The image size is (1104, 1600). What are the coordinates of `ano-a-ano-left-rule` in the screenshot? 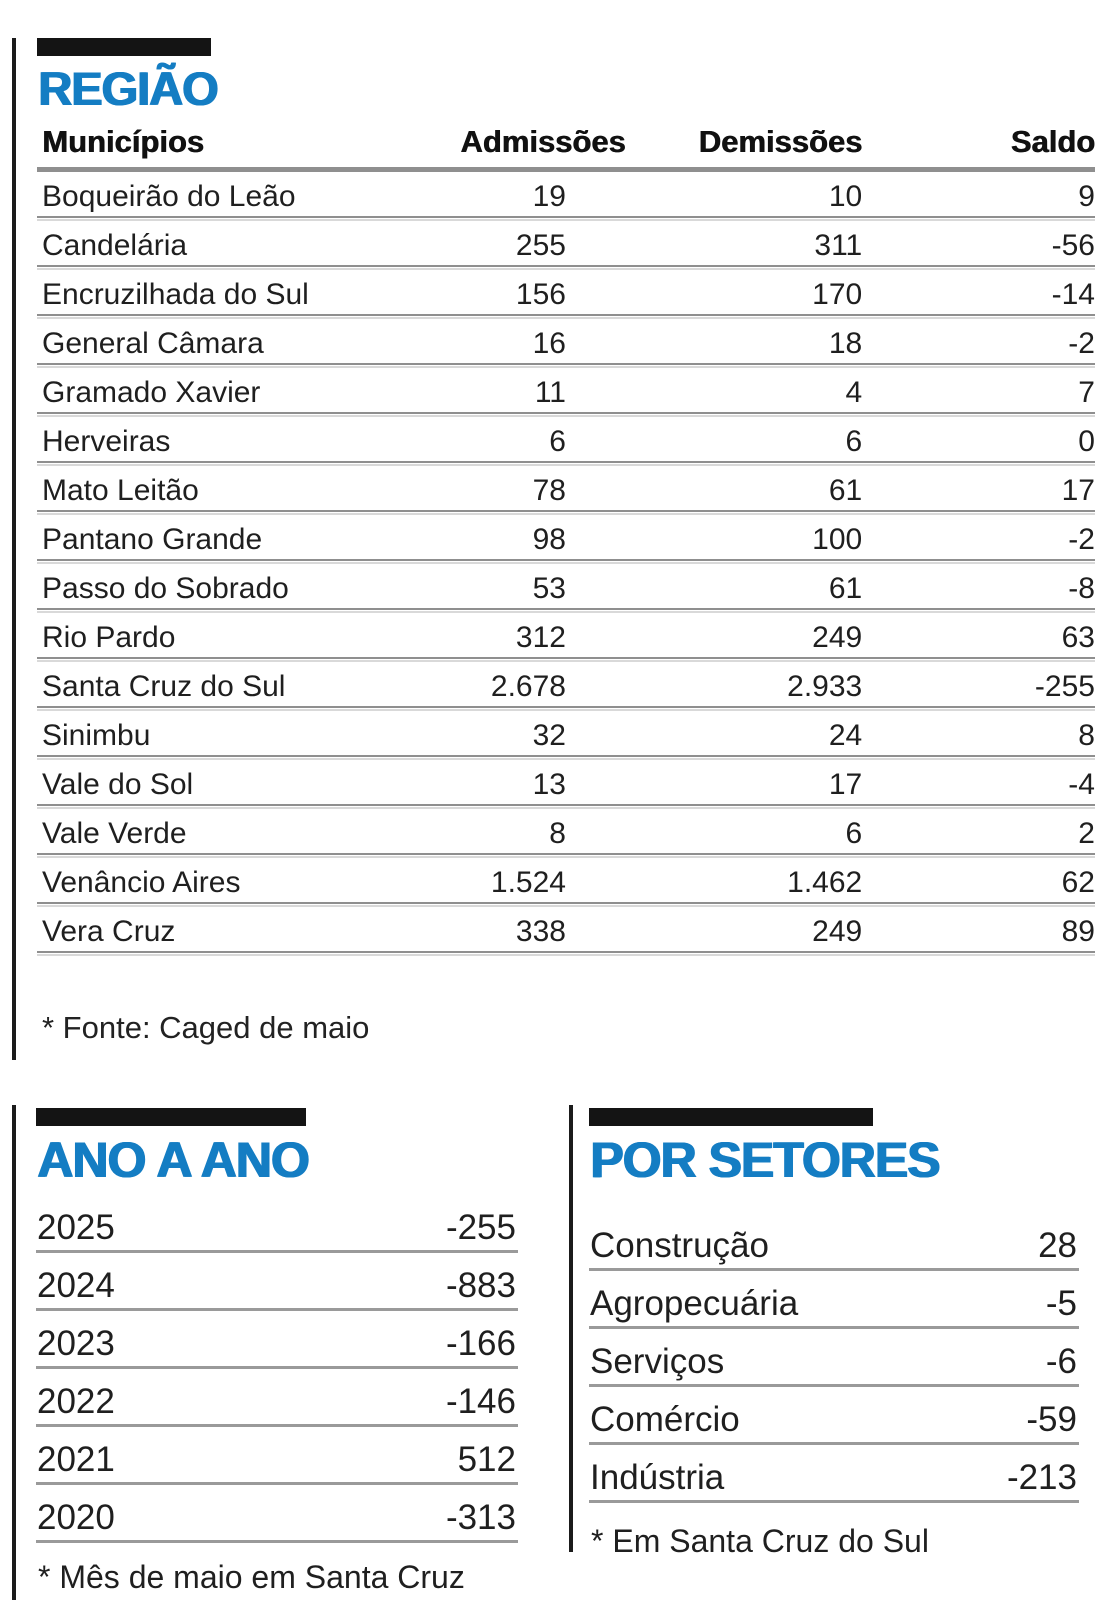 It's located at (14, 1352).